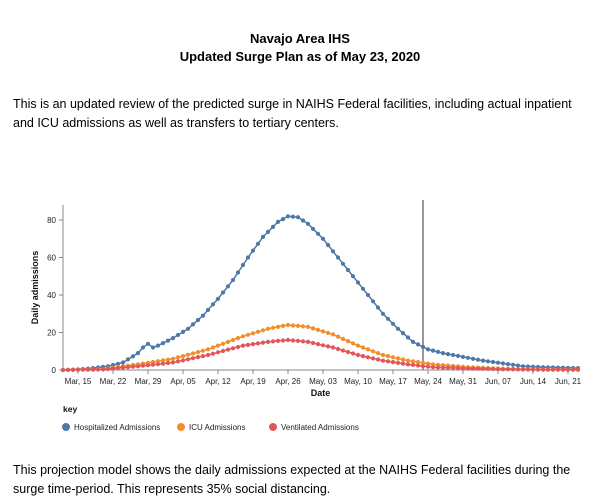 The width and height of the screenshot is (600, 503). I want to click on x-tick-label: Jun, 07, so click(498, 381).